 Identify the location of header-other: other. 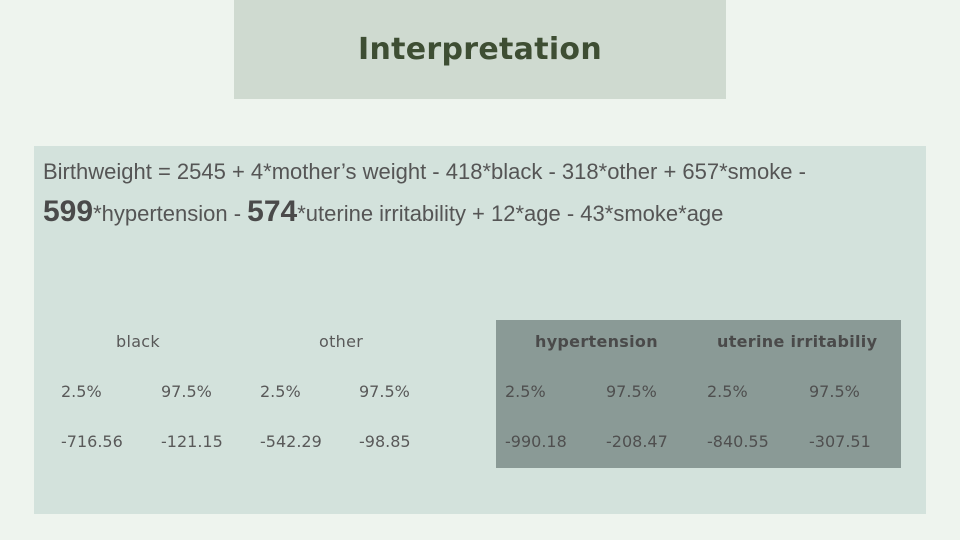
(341, 341).